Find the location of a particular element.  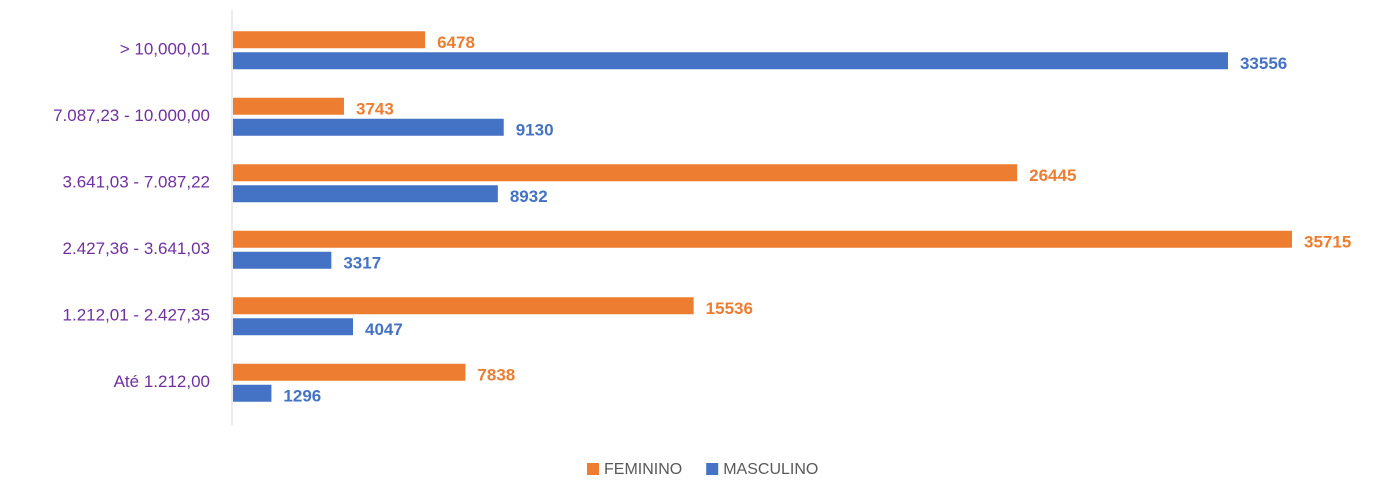

value-label: 3317 is located at coordinates (362, 263).